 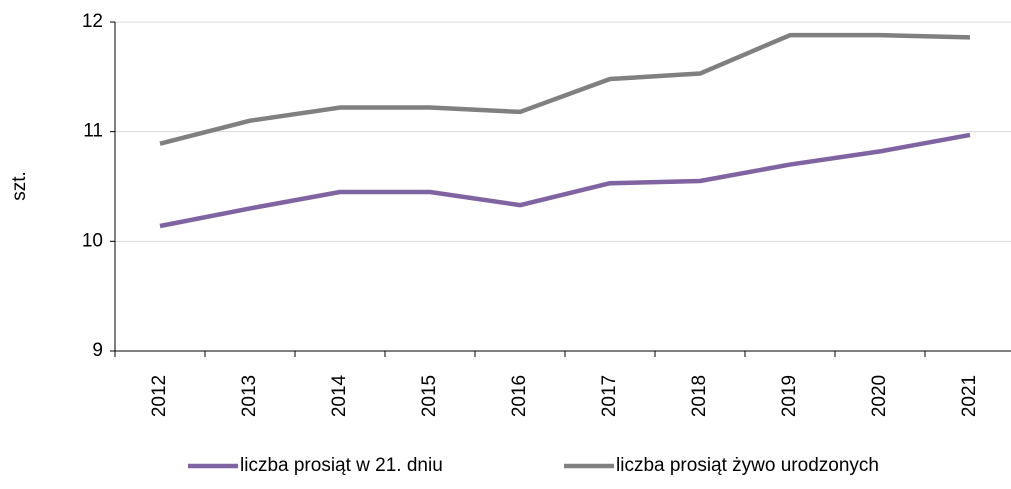 I want to click on x-tick-label: 2014, so click(x=339, y=395).